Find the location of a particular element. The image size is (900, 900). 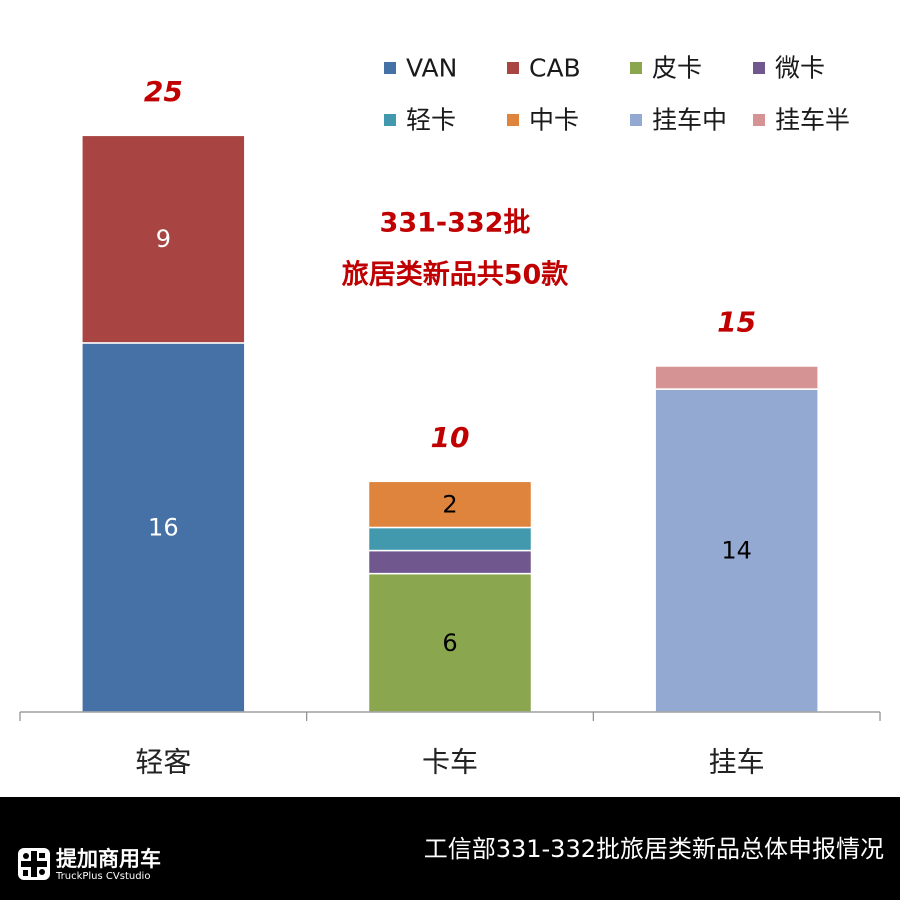

bar-segment-cat1-series3 is located at coordinates (450, 562).